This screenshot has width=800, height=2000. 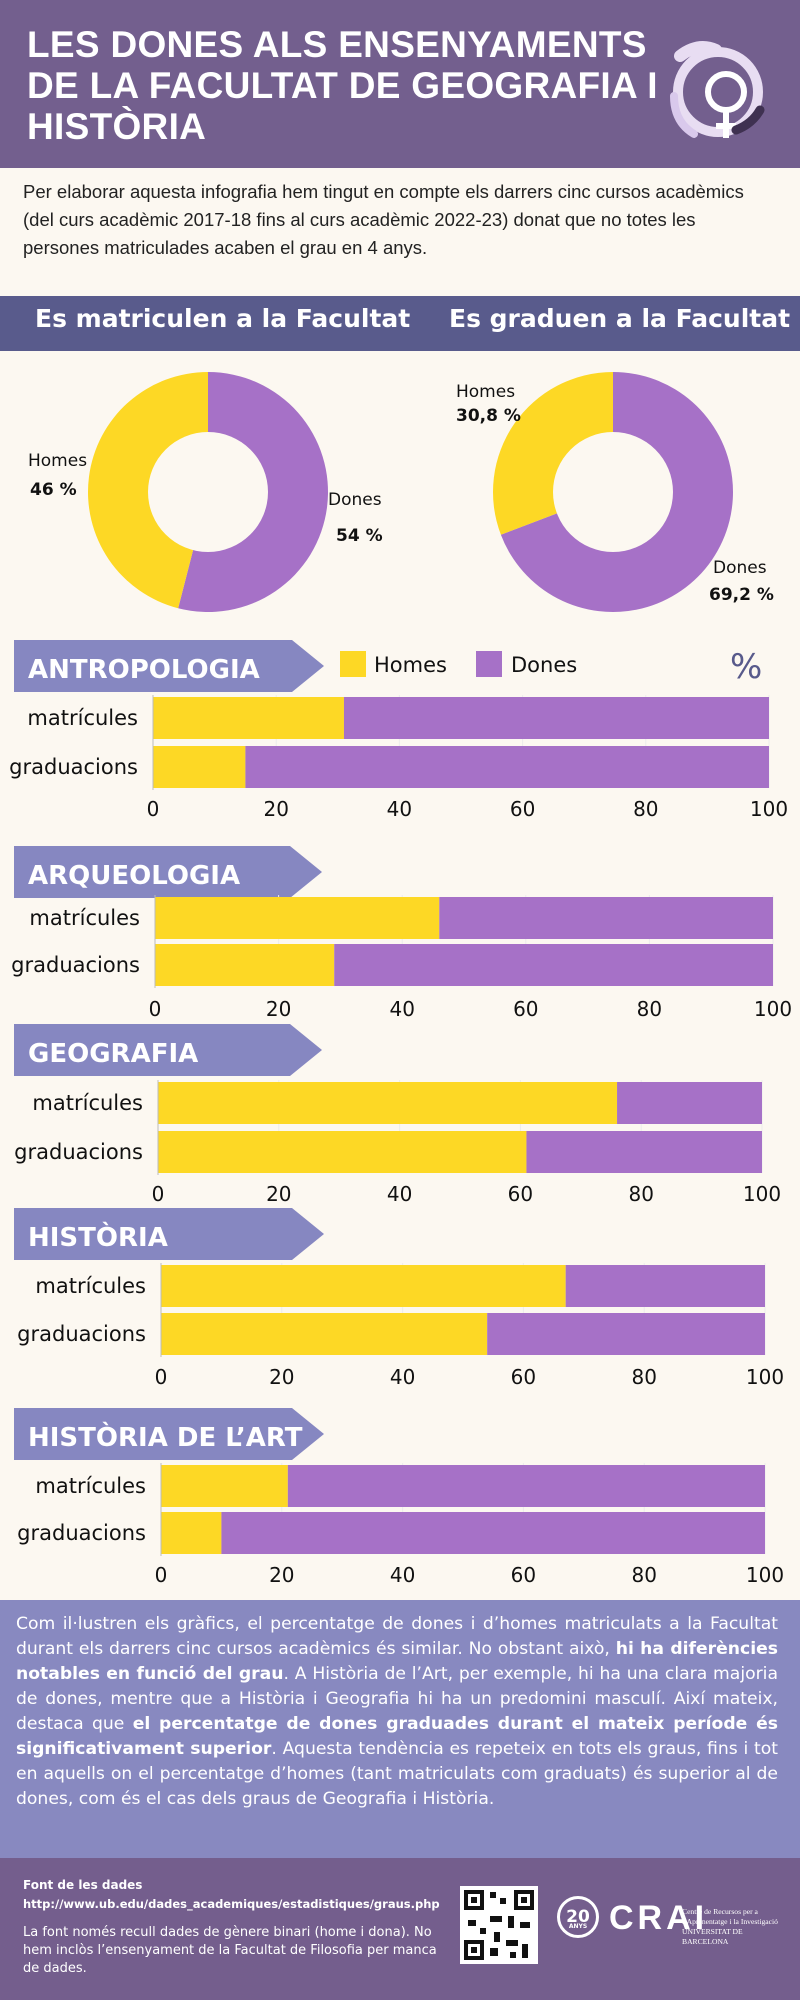 I want to click on bar-chart-4-tick-4: 80, so click(x=643, y=1575).